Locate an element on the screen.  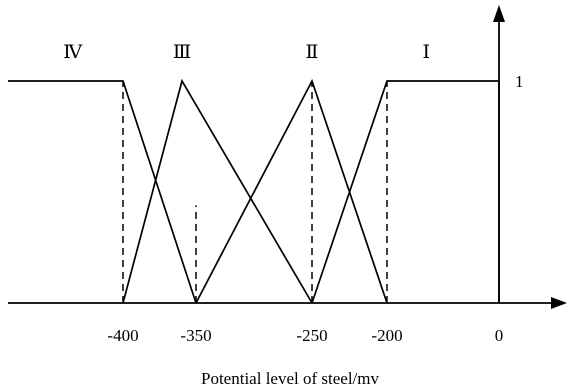
y-axis-arrow is located at coordinates (499, 13).